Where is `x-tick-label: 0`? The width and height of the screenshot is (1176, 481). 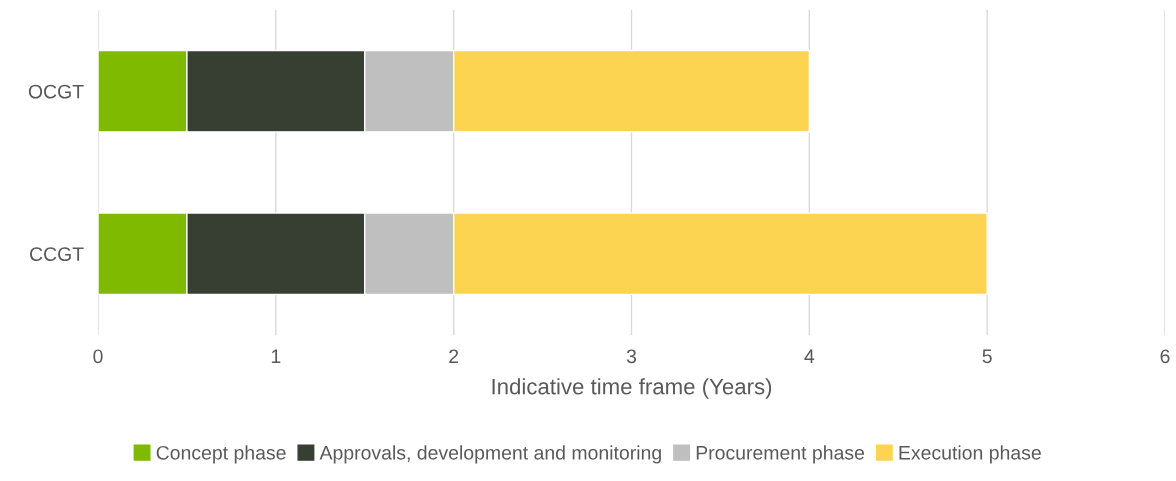
x-tick-label: 0 is located at coordinates (98, 356).